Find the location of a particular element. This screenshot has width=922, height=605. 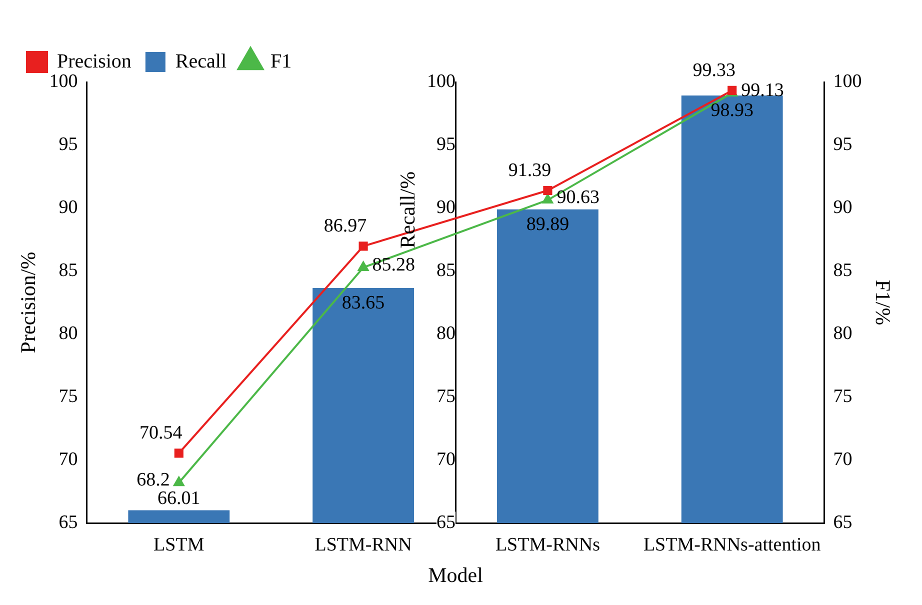

y2-tick-label: 100 is located at coordinates (847, 81).